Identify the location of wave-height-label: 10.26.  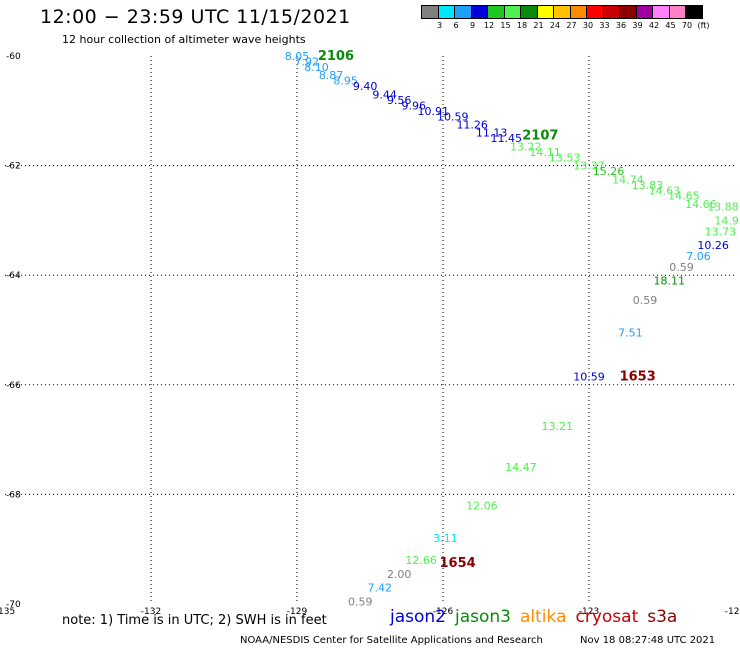
(713, 245).